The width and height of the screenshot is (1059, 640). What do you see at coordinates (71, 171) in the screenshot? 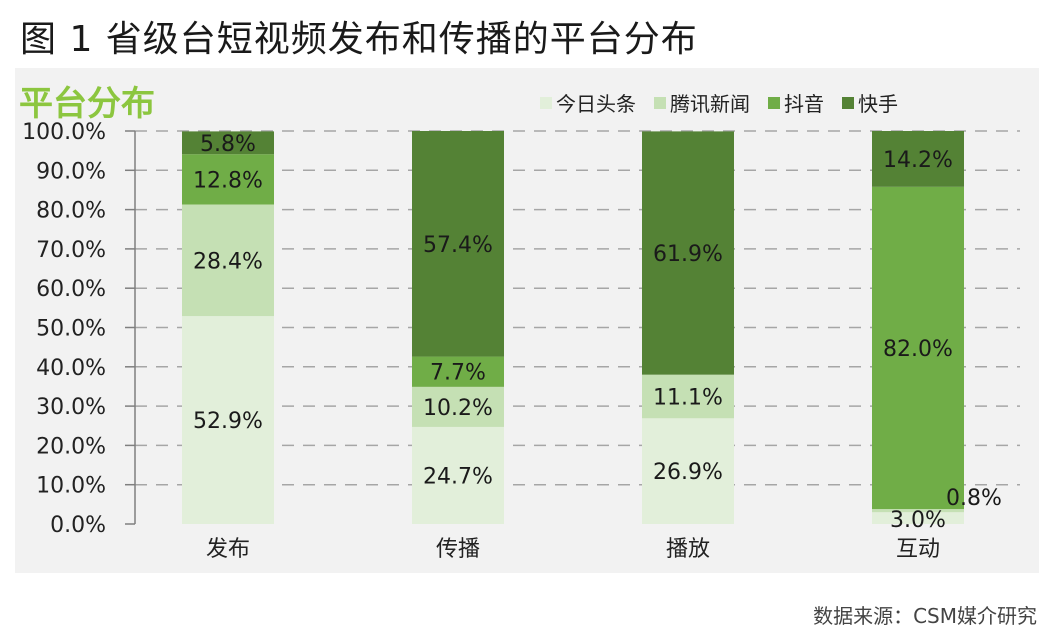
I see `y-tick-label: 90.0%` at bounding box center [71, 171].